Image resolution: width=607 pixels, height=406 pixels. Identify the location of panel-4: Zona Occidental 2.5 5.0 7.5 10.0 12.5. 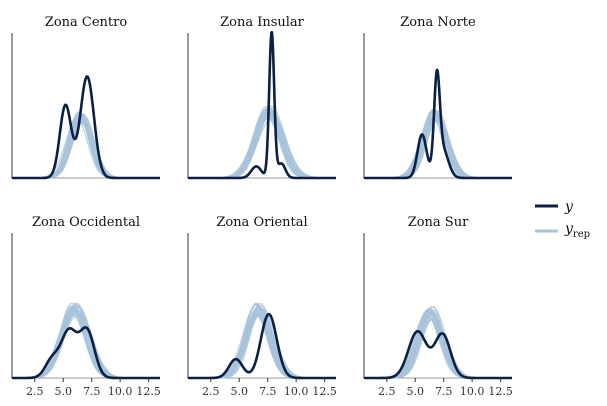
(86, 306).